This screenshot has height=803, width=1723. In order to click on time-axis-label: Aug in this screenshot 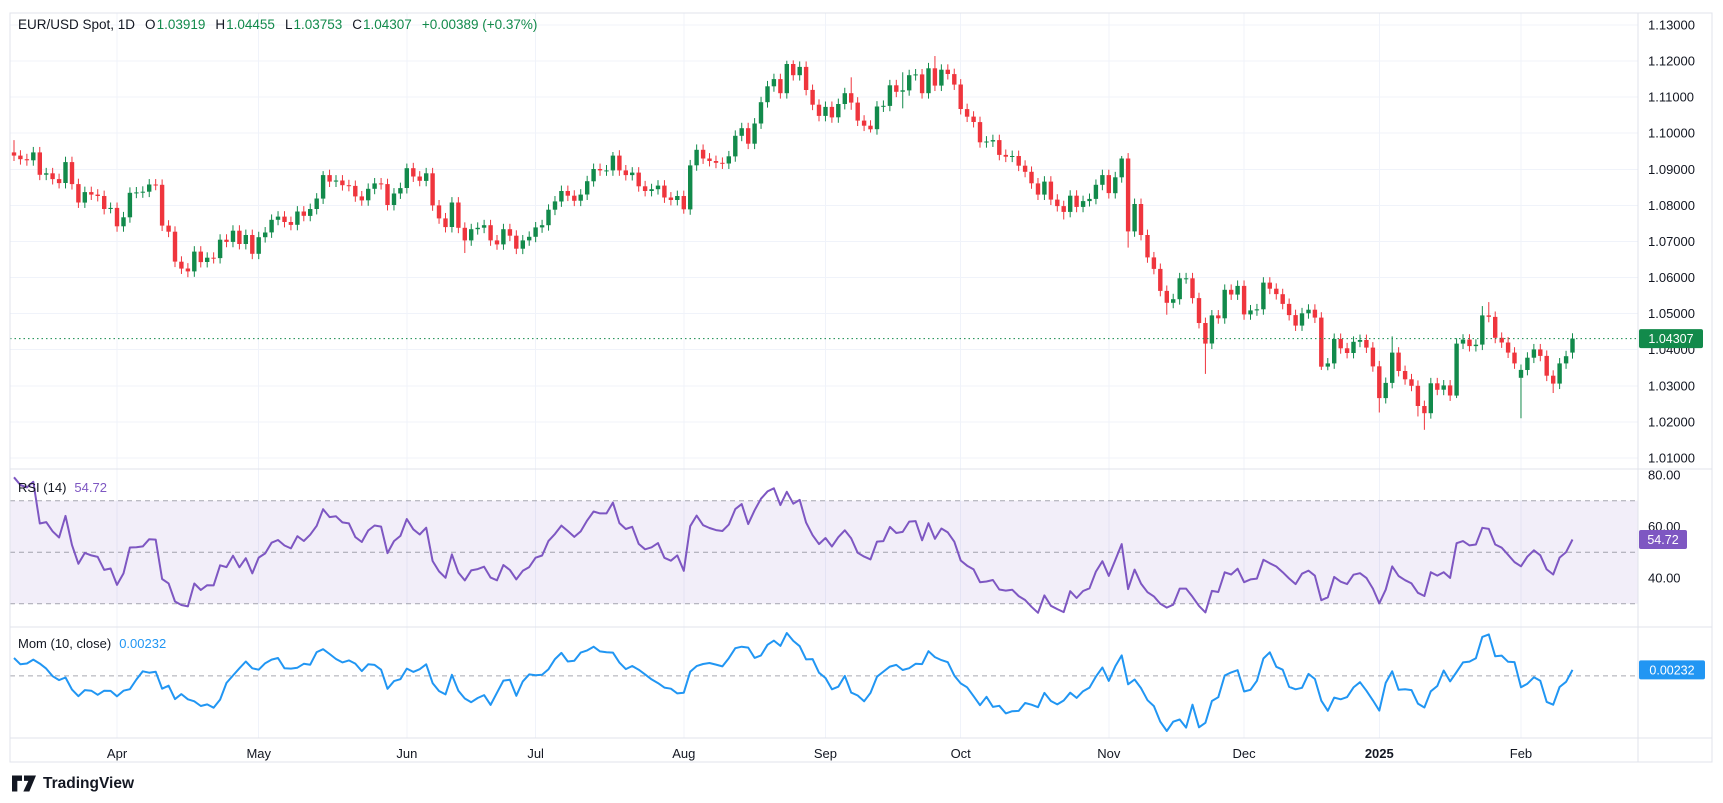, I will do `click(683, 753)`.